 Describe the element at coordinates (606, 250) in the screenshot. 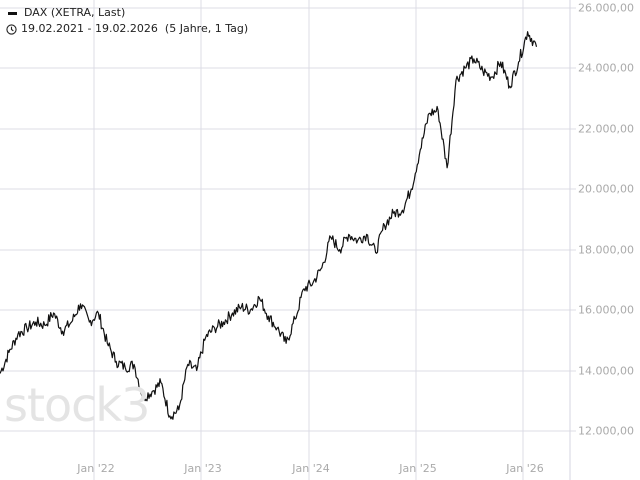

I see `y-tick-label: 18.000,00` at that location.